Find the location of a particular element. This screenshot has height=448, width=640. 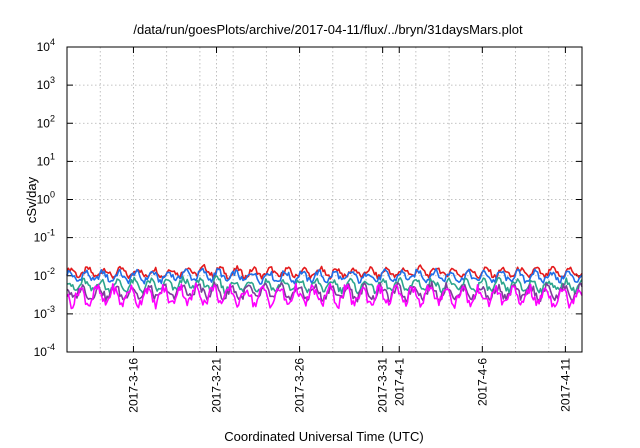

y-tick-label: 10⁰ is located at coordinates (46, 198).